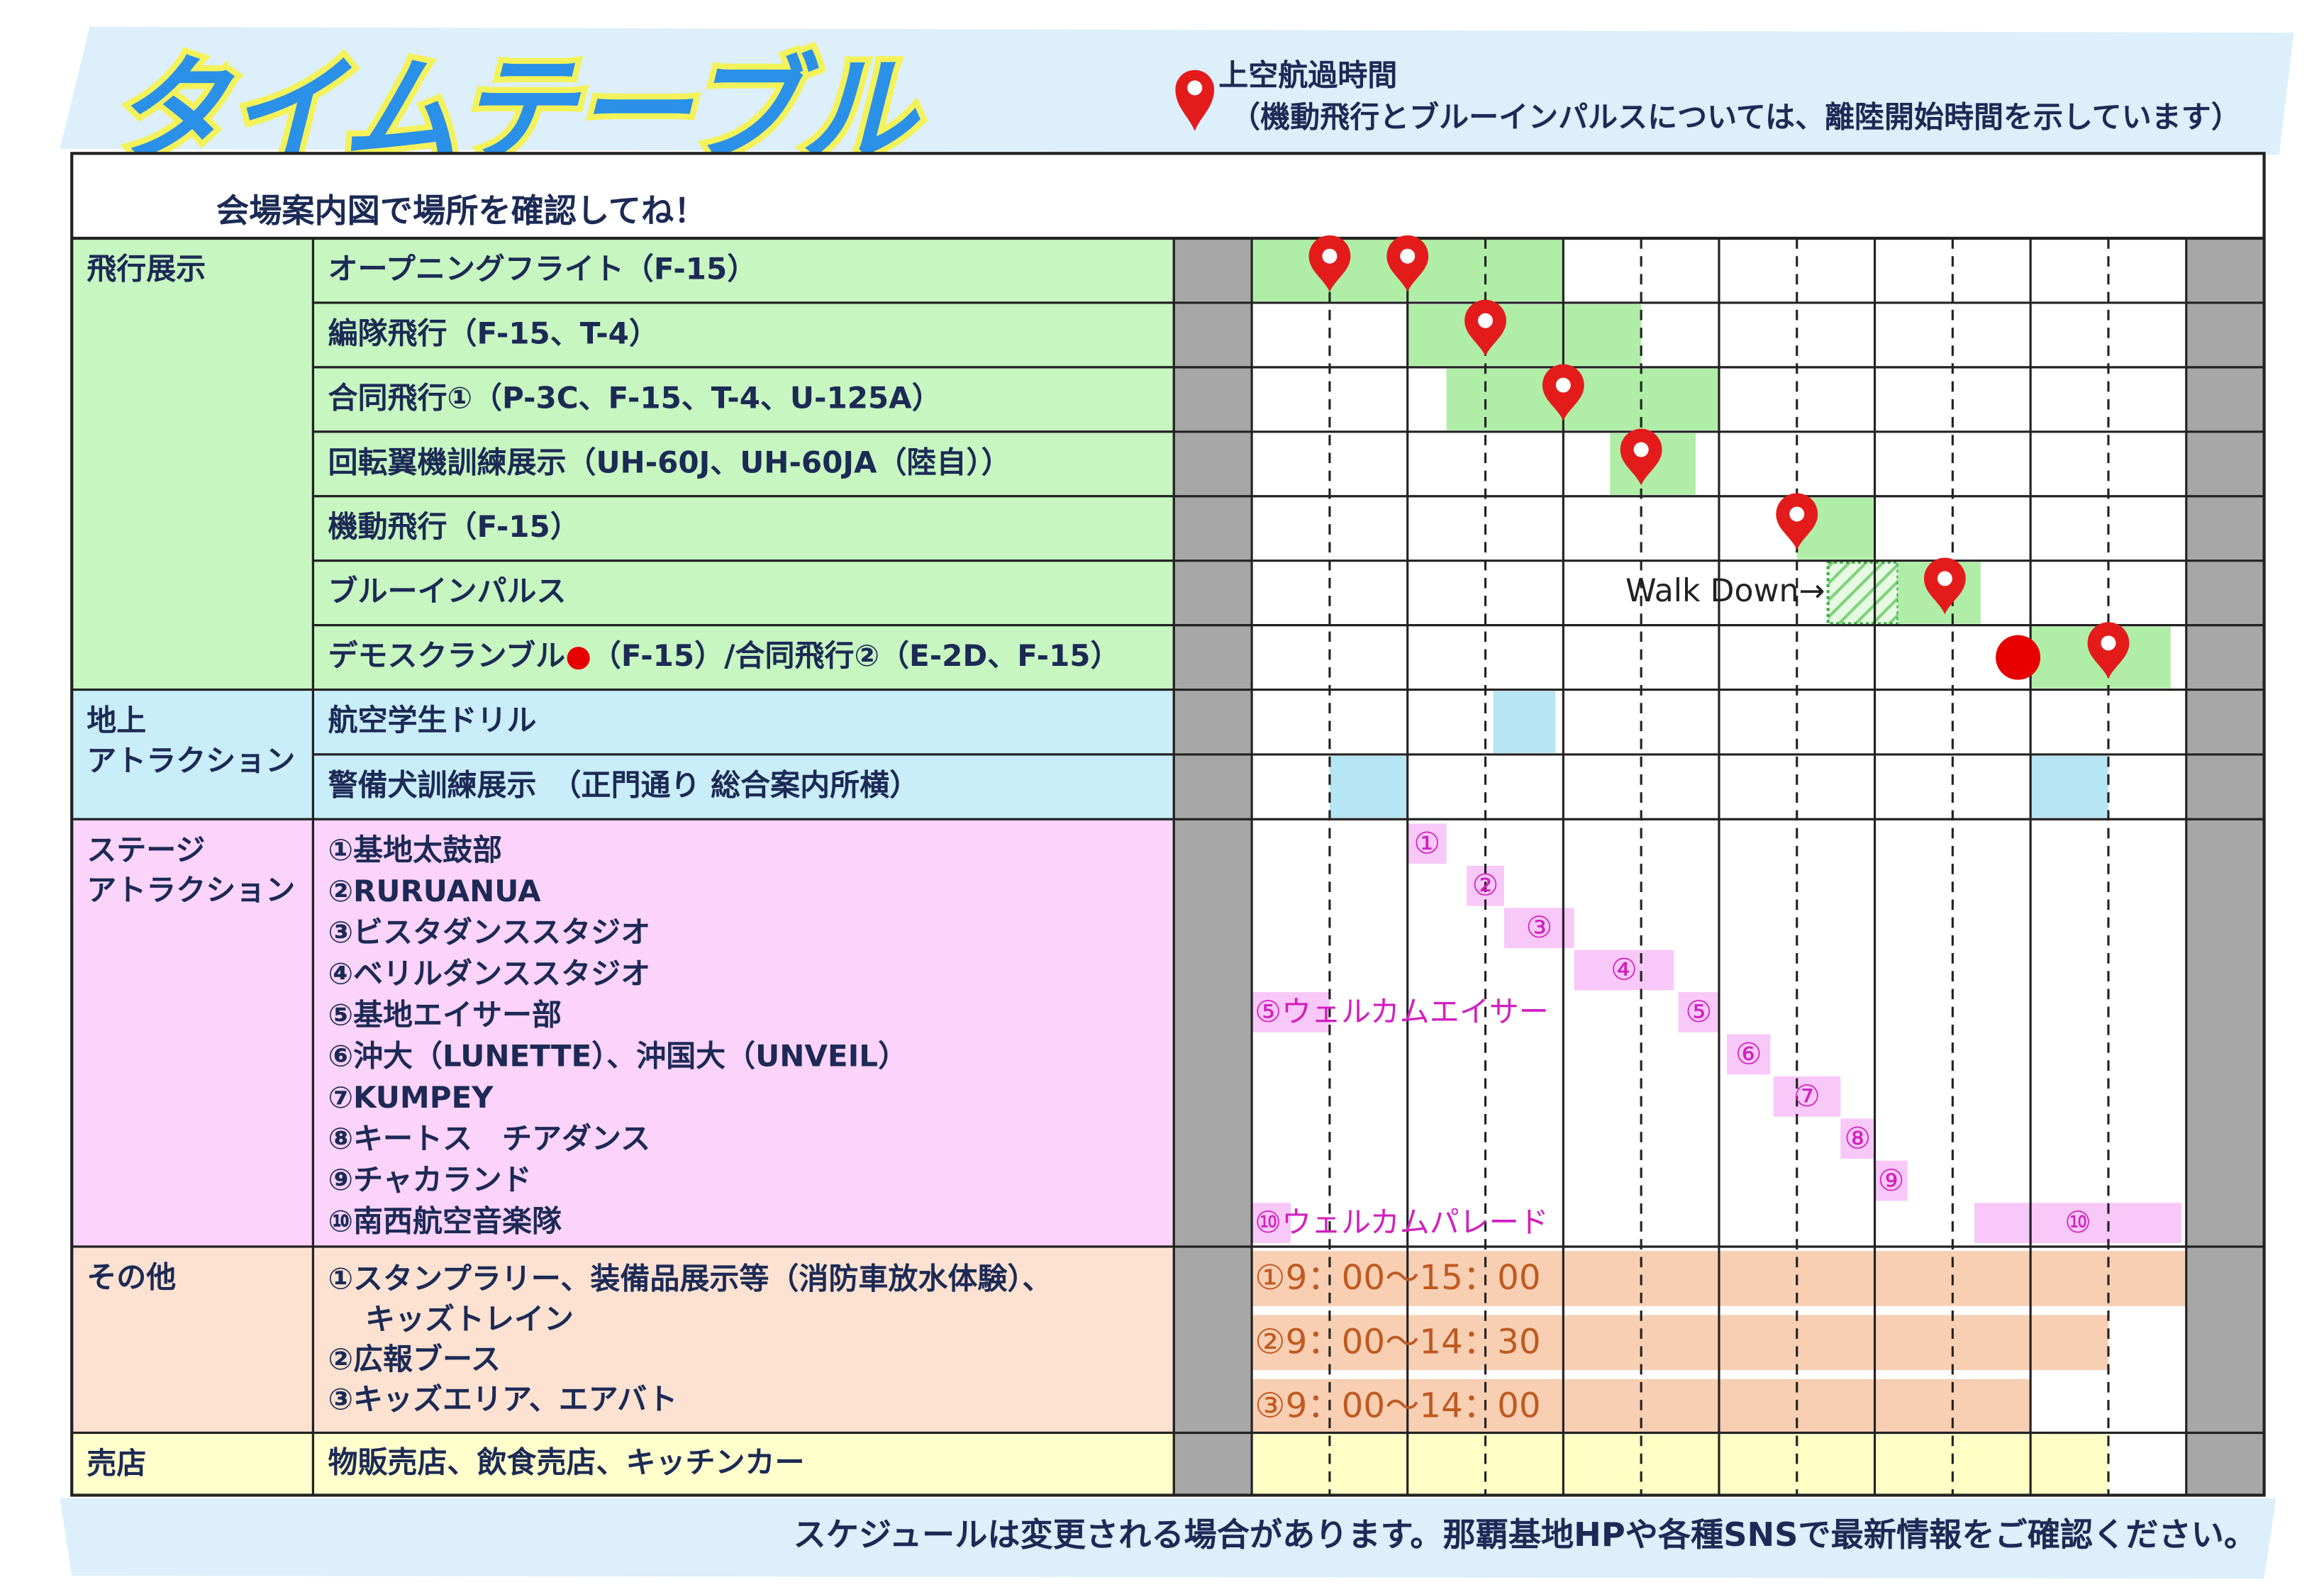 This screenshot has width=2324, height=1592. I want to click on annotation: Walk Down→, so click(1725, 591).